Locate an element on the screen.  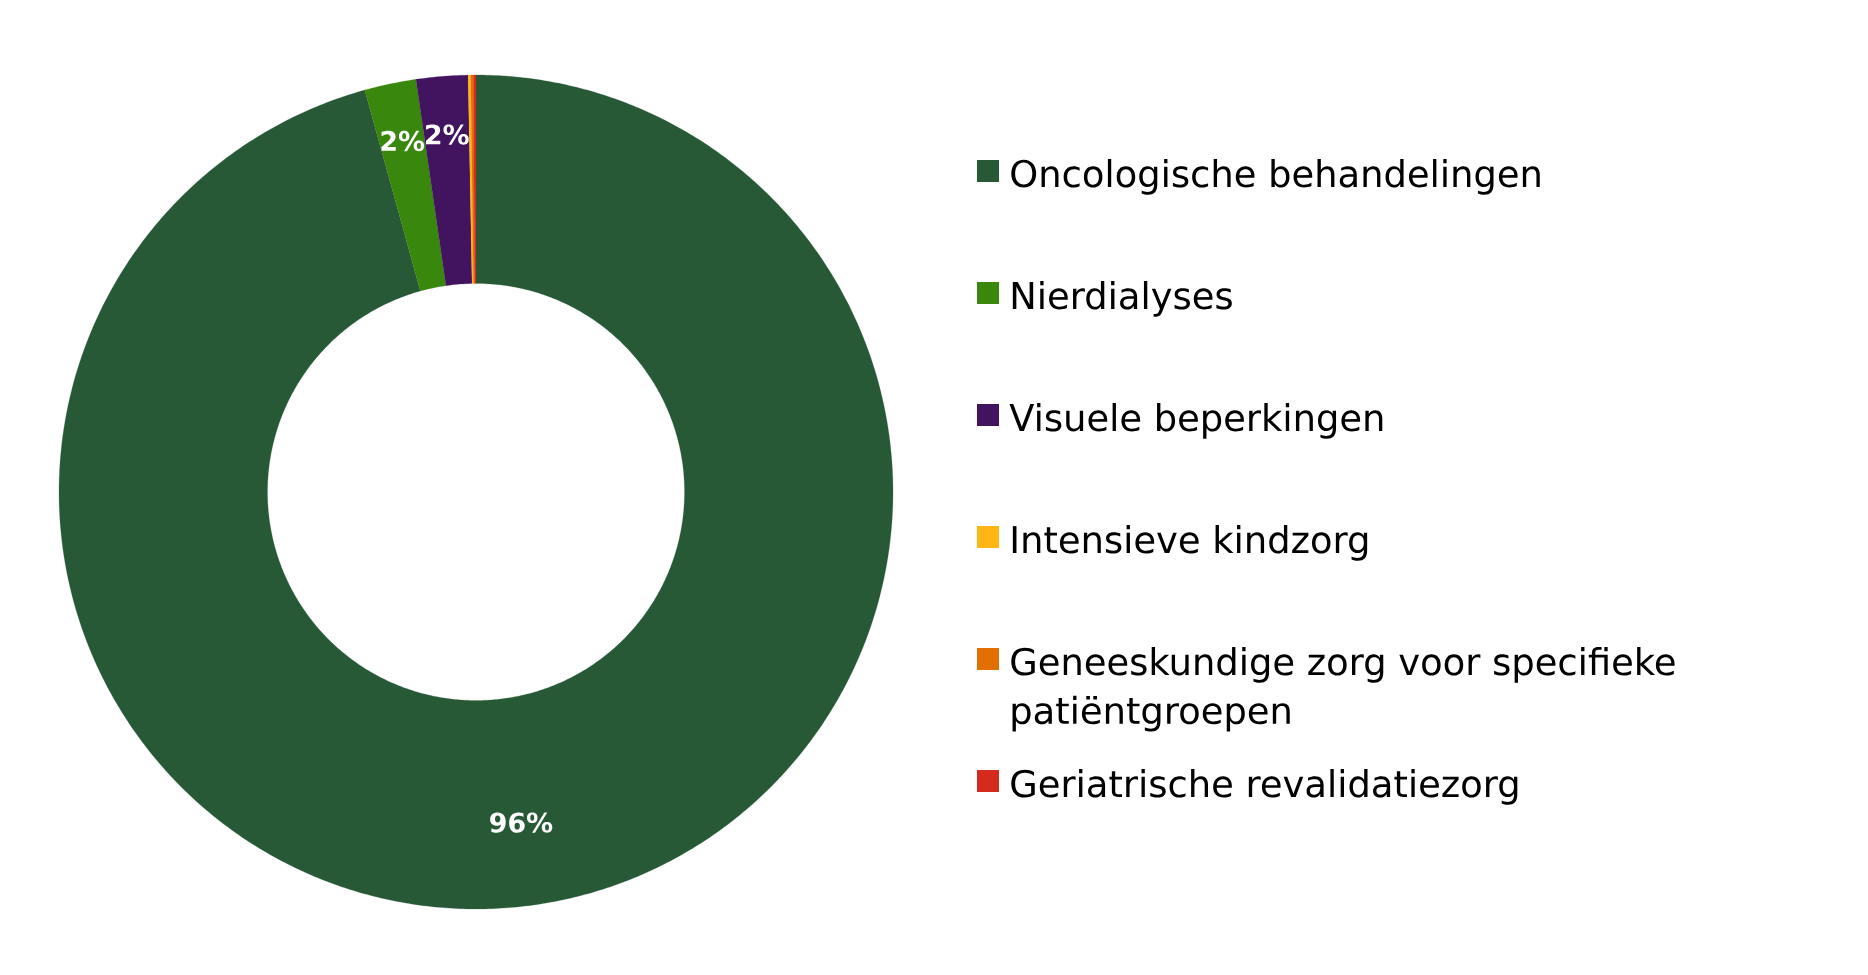
data-label: 96% is located at coordinates (521, 822).